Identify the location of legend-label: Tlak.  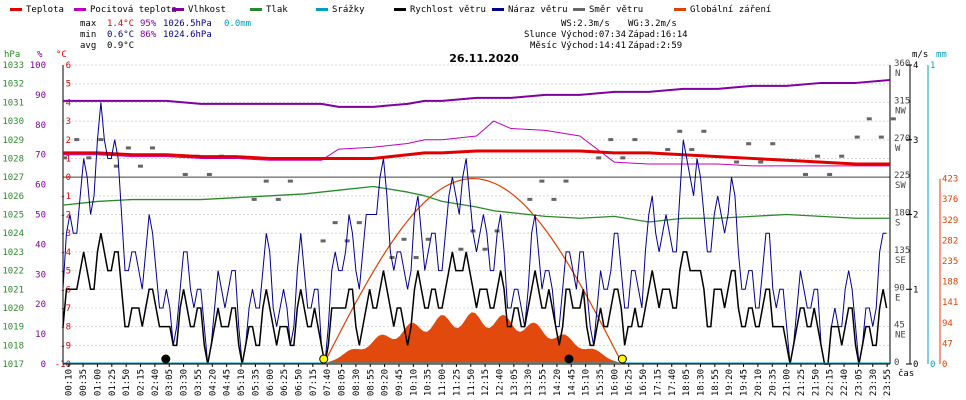
(277, 10).